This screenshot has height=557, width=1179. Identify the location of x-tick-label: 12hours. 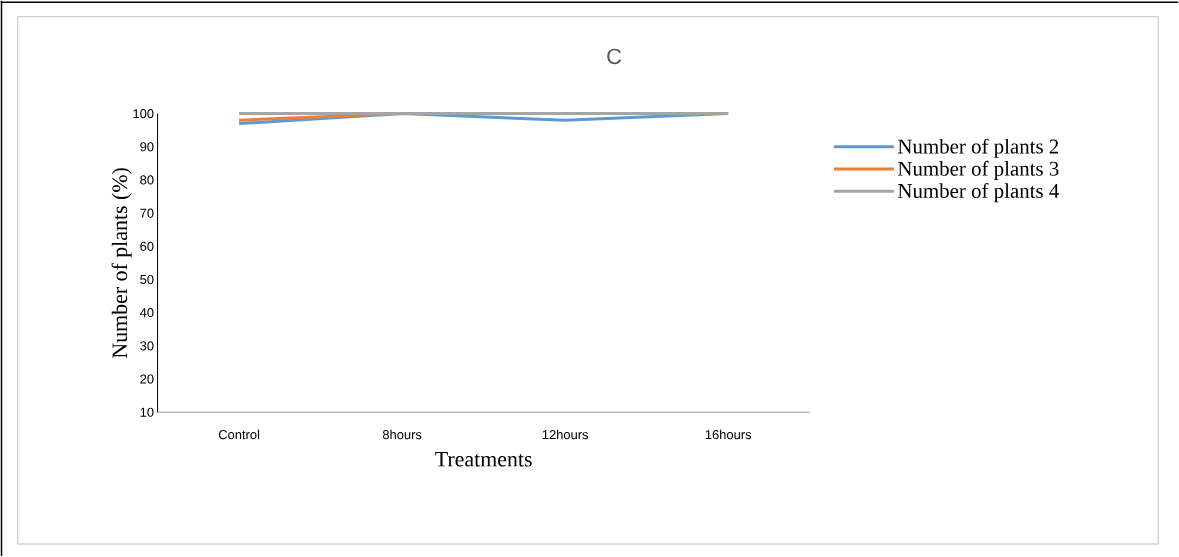
(565, 434).